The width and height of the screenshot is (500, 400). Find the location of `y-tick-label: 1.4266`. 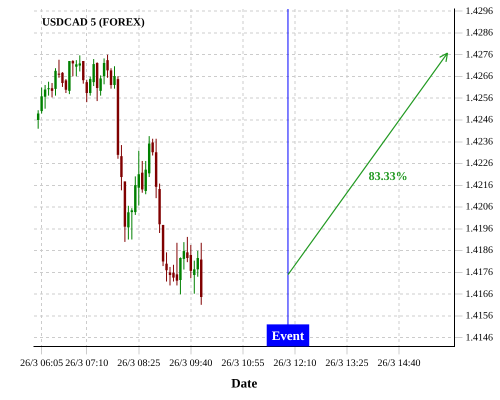

y-tick-label: 1.4266 is located at coordinates (479, 76).